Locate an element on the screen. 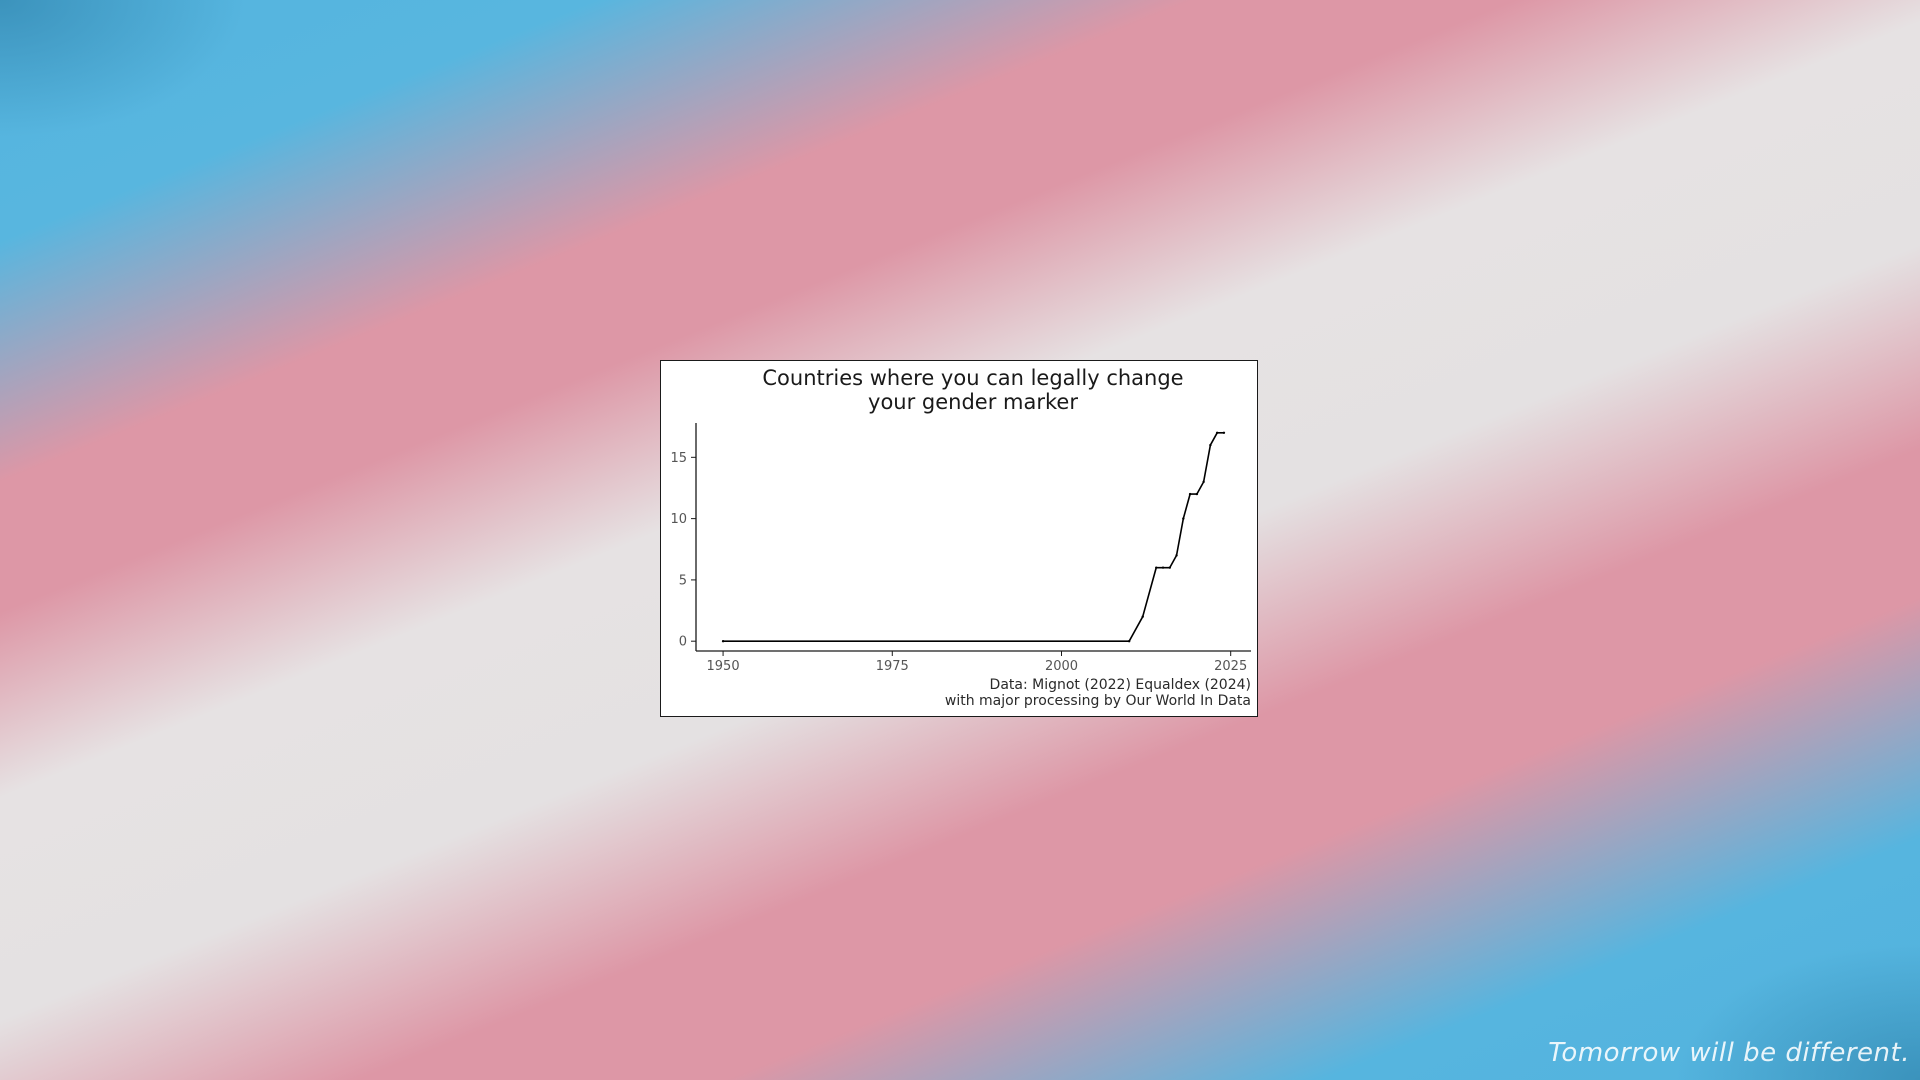 The height and width of the screenshot is (1080, 1920). x-tick-label: 2000 is located at coordinates (1061, 666).